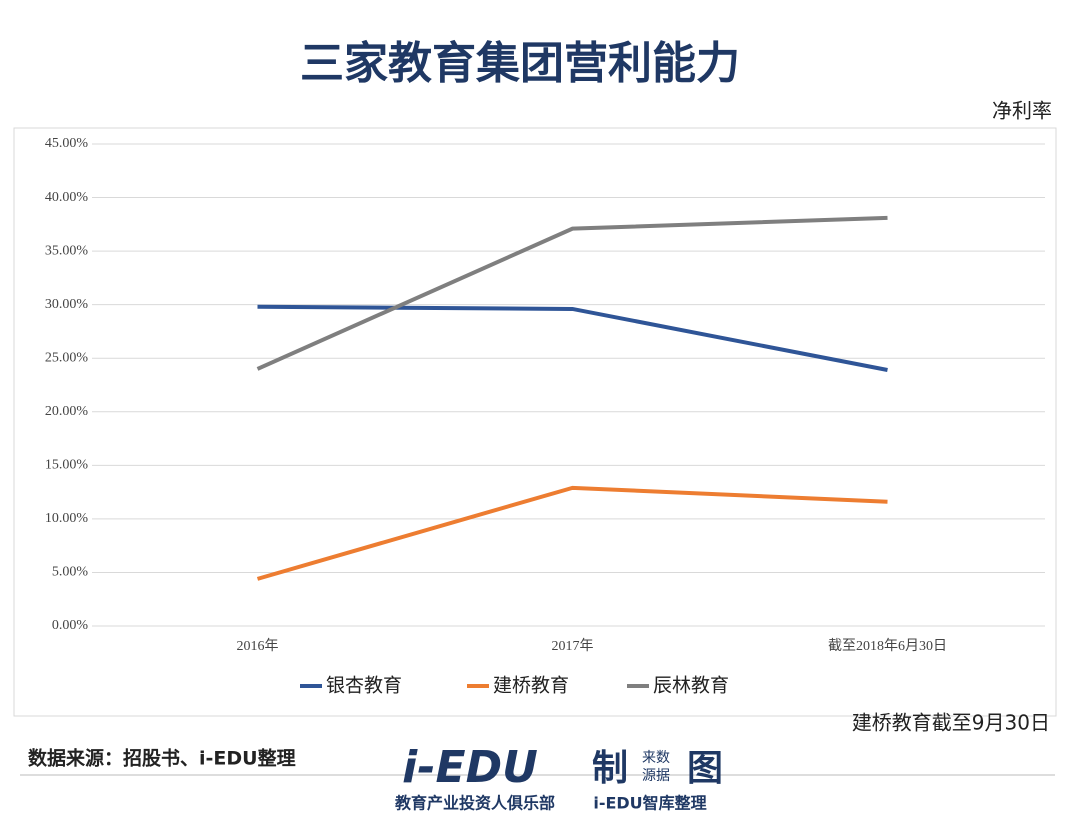 The height and width of the screenshot is (829, 1080). Describe the element at coordinates (364, 686) in the screenshot. I see `legend-label: 银杏教育` at that location.